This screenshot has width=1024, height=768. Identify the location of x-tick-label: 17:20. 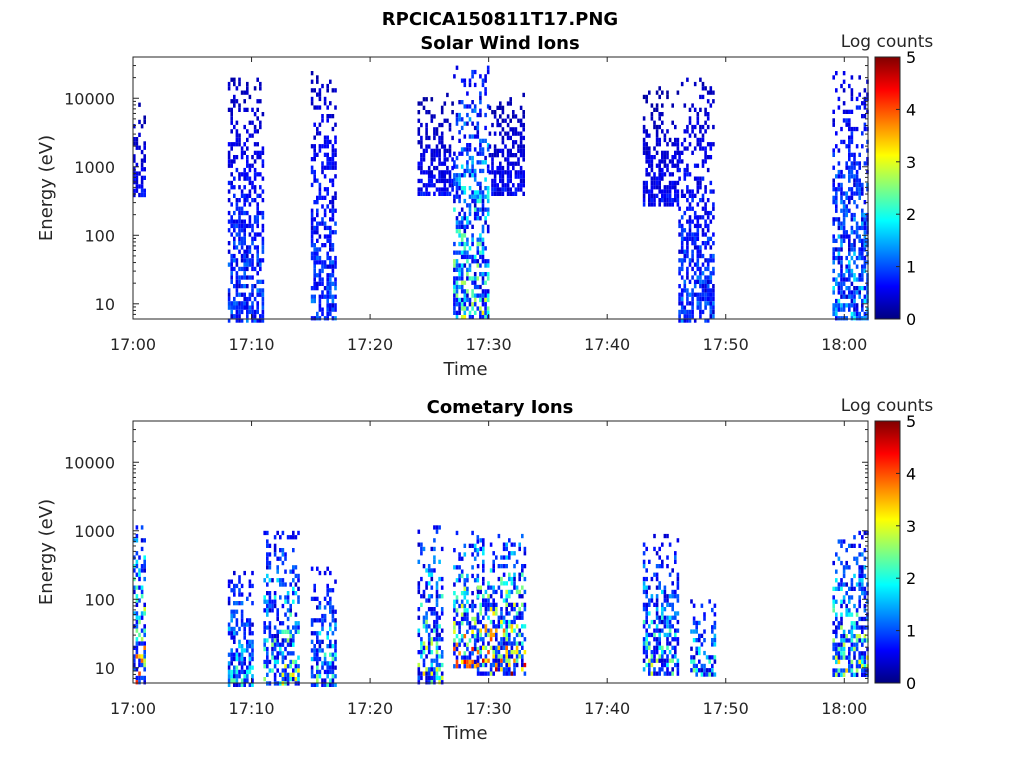
(370, 344).